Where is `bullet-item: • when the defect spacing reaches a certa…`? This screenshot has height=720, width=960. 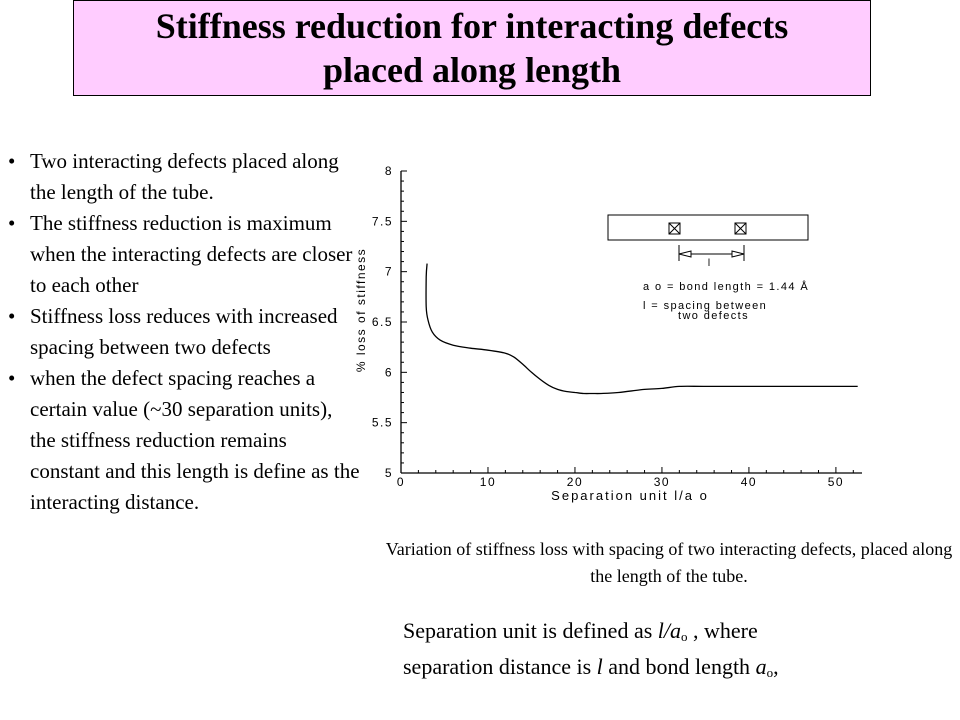
bullet-item: • when the defect spacing reaches a certa… is located at coordinates (184, 440).